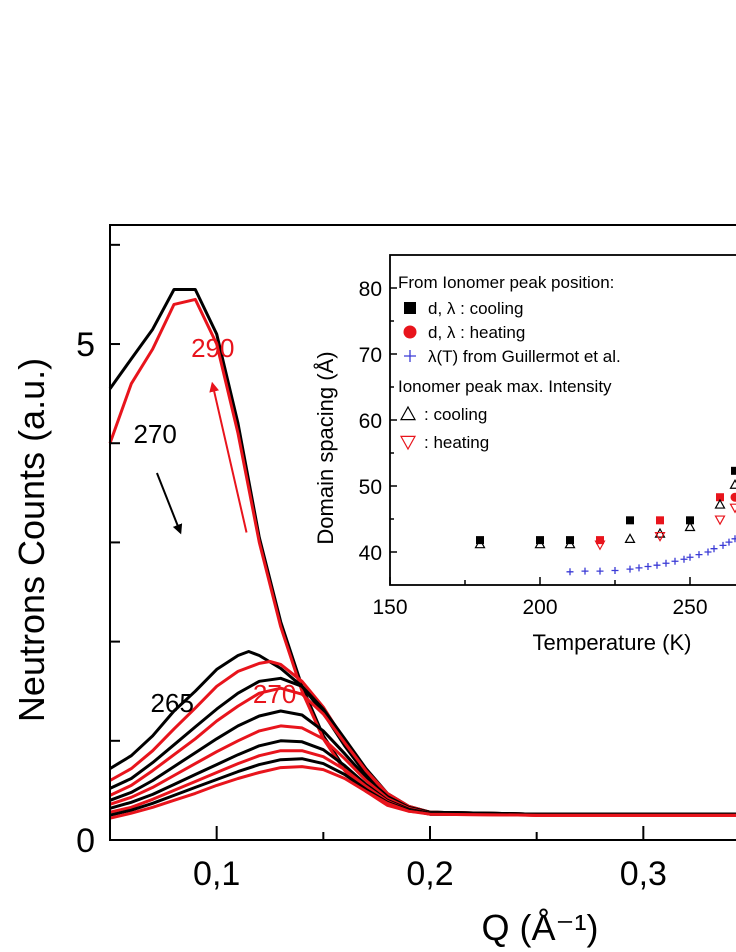  I want to click on x-tick-label-2: 0,3, so click(643, 874).